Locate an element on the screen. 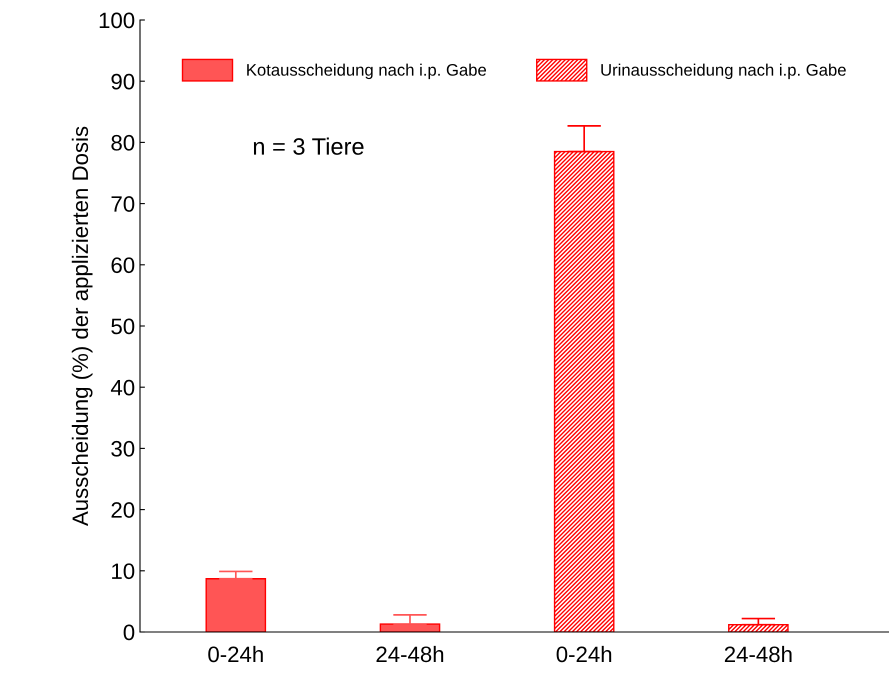 This screenshot has height=674, width=889. legend-label: Urinausscheidung nach i.p. Gabe is located at coordinates (723, 72).